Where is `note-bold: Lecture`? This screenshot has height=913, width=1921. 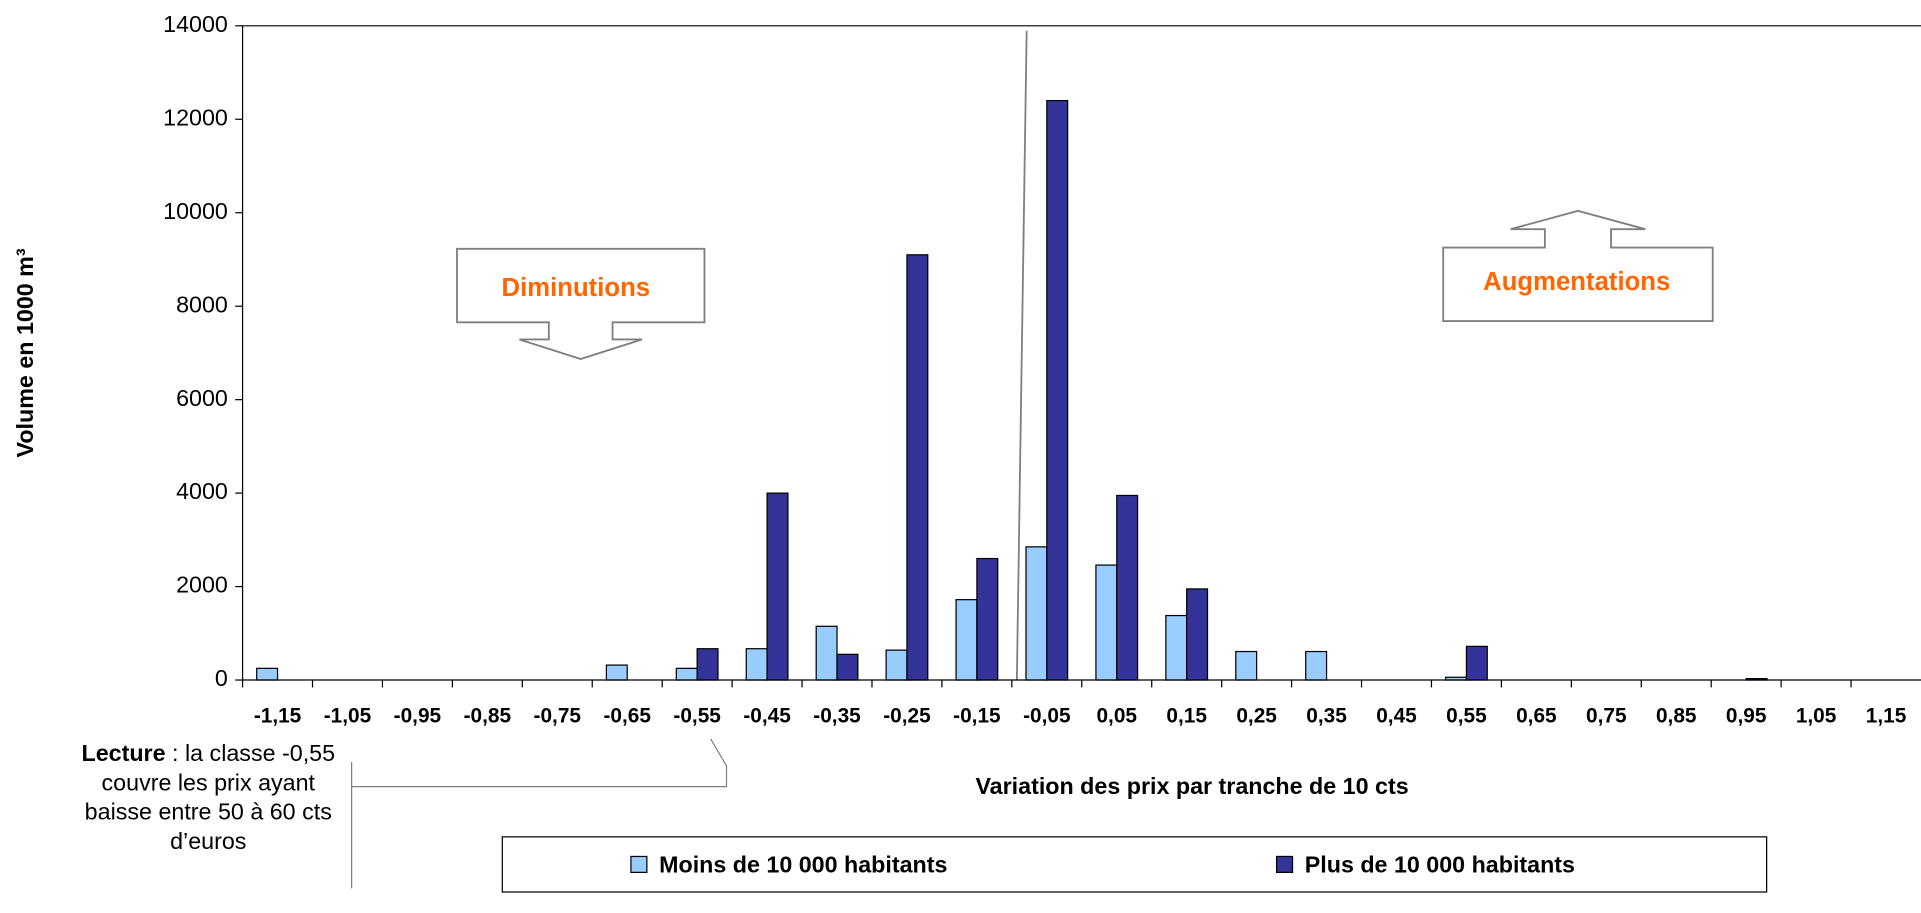 note-bold: Lecture is located at coordinates (123, 754).